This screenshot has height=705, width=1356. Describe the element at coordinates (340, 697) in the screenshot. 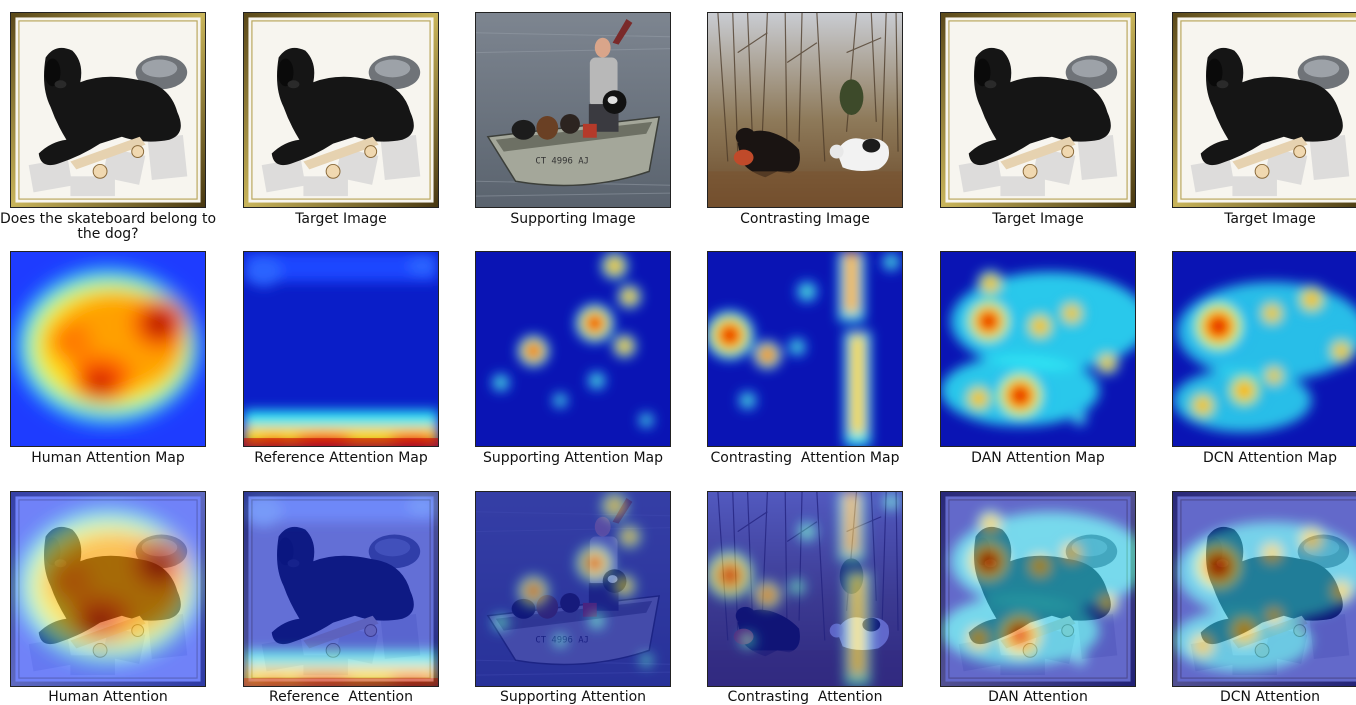

I see `caption-reference-attention: Reference Attention` at that location.